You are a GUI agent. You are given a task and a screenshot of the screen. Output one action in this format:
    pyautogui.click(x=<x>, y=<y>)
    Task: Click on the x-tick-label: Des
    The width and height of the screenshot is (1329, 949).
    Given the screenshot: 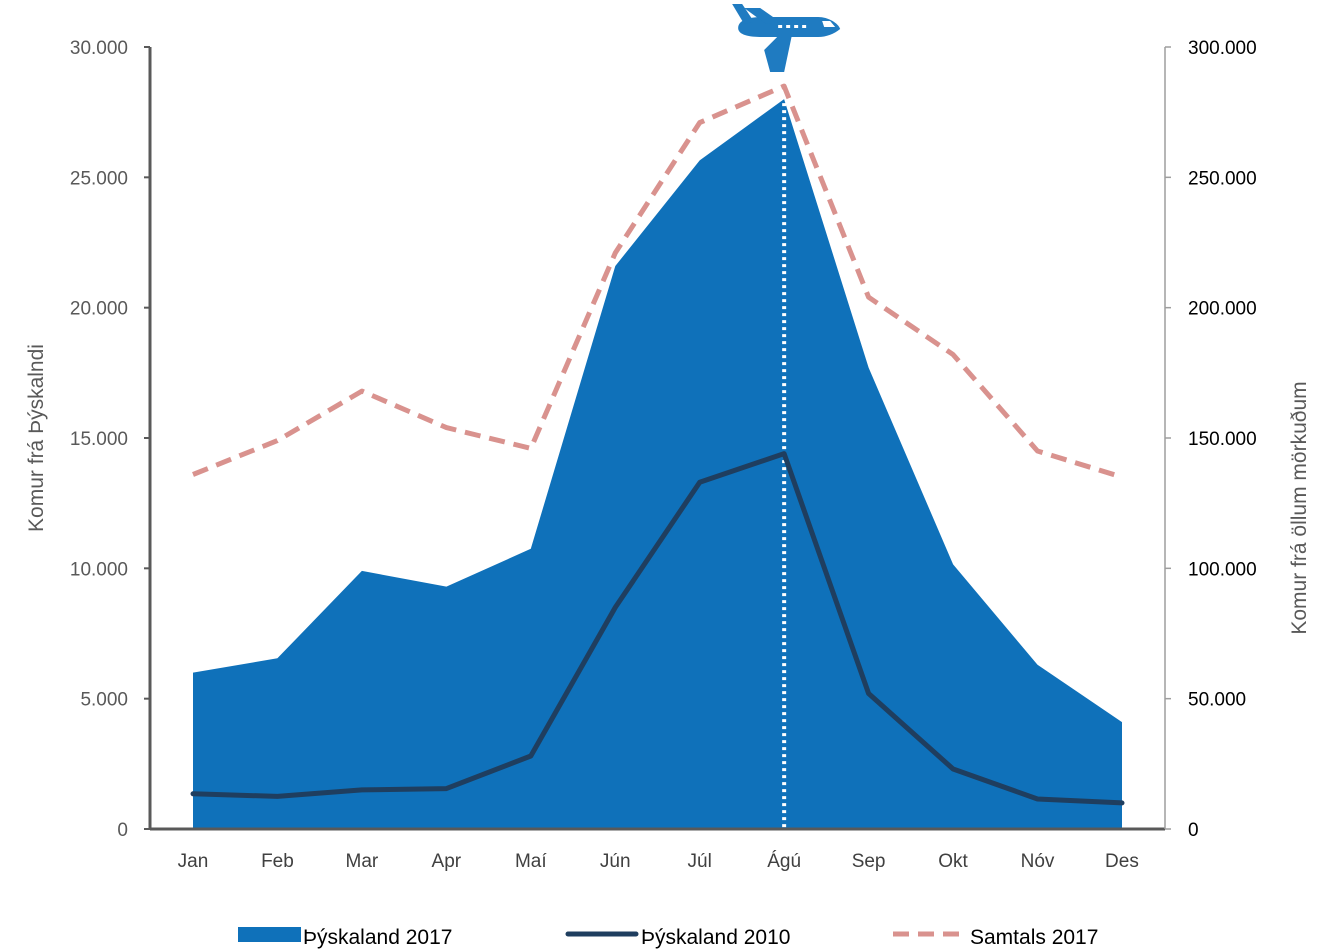 What is the action you would take?
    pyautogui.click(x=1122, y=861)
    